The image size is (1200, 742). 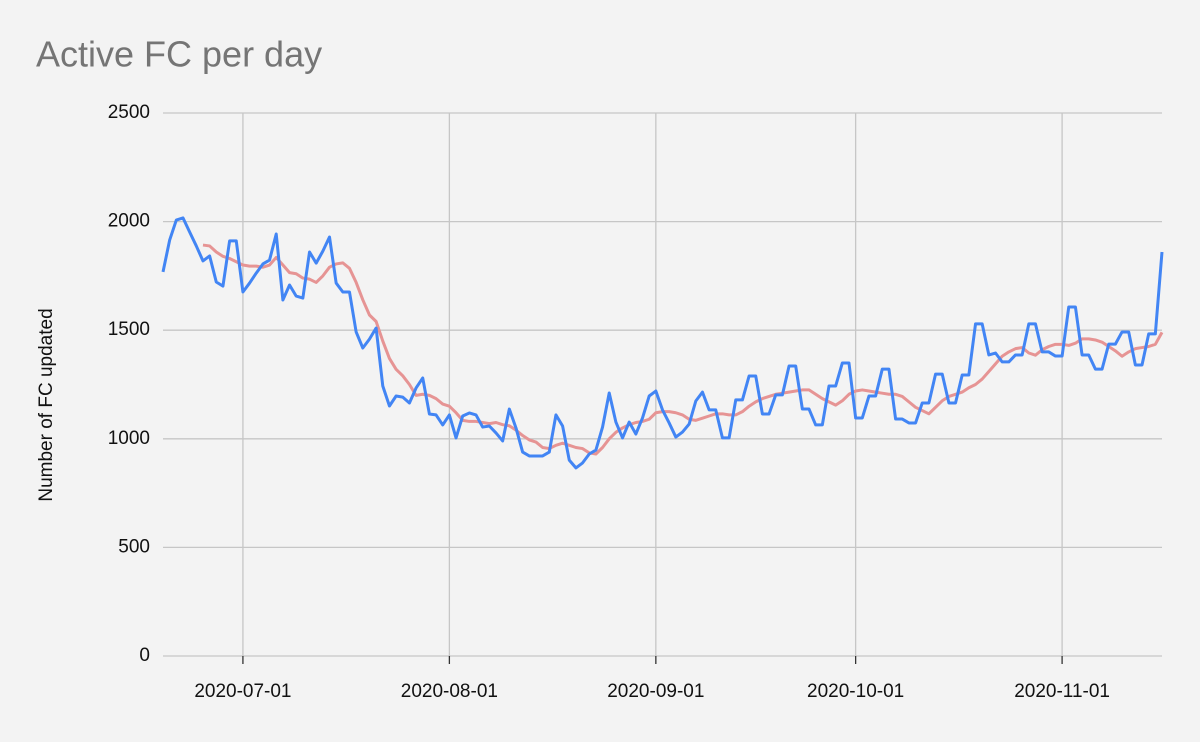 What do you see at coordinates (179, 54) in the screenshot?
I see `chart-title: Active FC per day` at bounding box center [179, 54].